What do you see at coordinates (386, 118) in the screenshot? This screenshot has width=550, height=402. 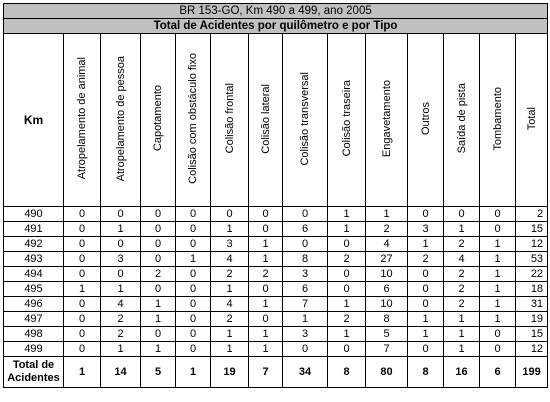 I see `column-header-label: Engavetamento` at bounding box center [386, 118].